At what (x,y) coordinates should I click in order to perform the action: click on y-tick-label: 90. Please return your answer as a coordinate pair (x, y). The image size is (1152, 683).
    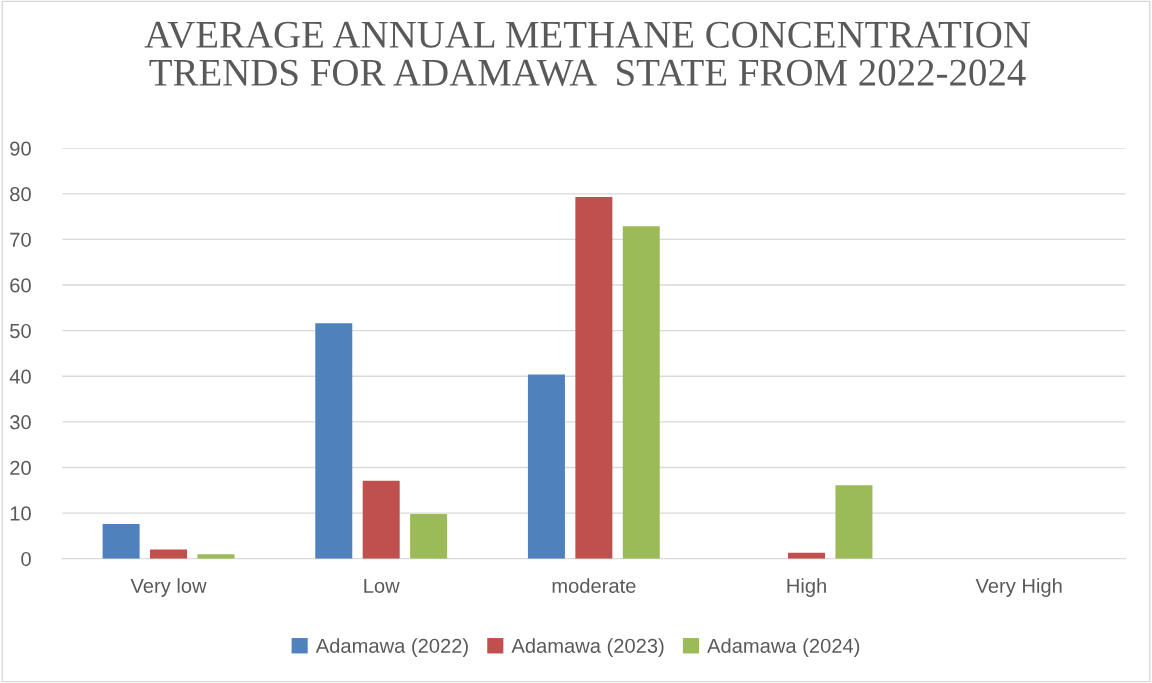
    Looking at the image, I should click on (20, 148).